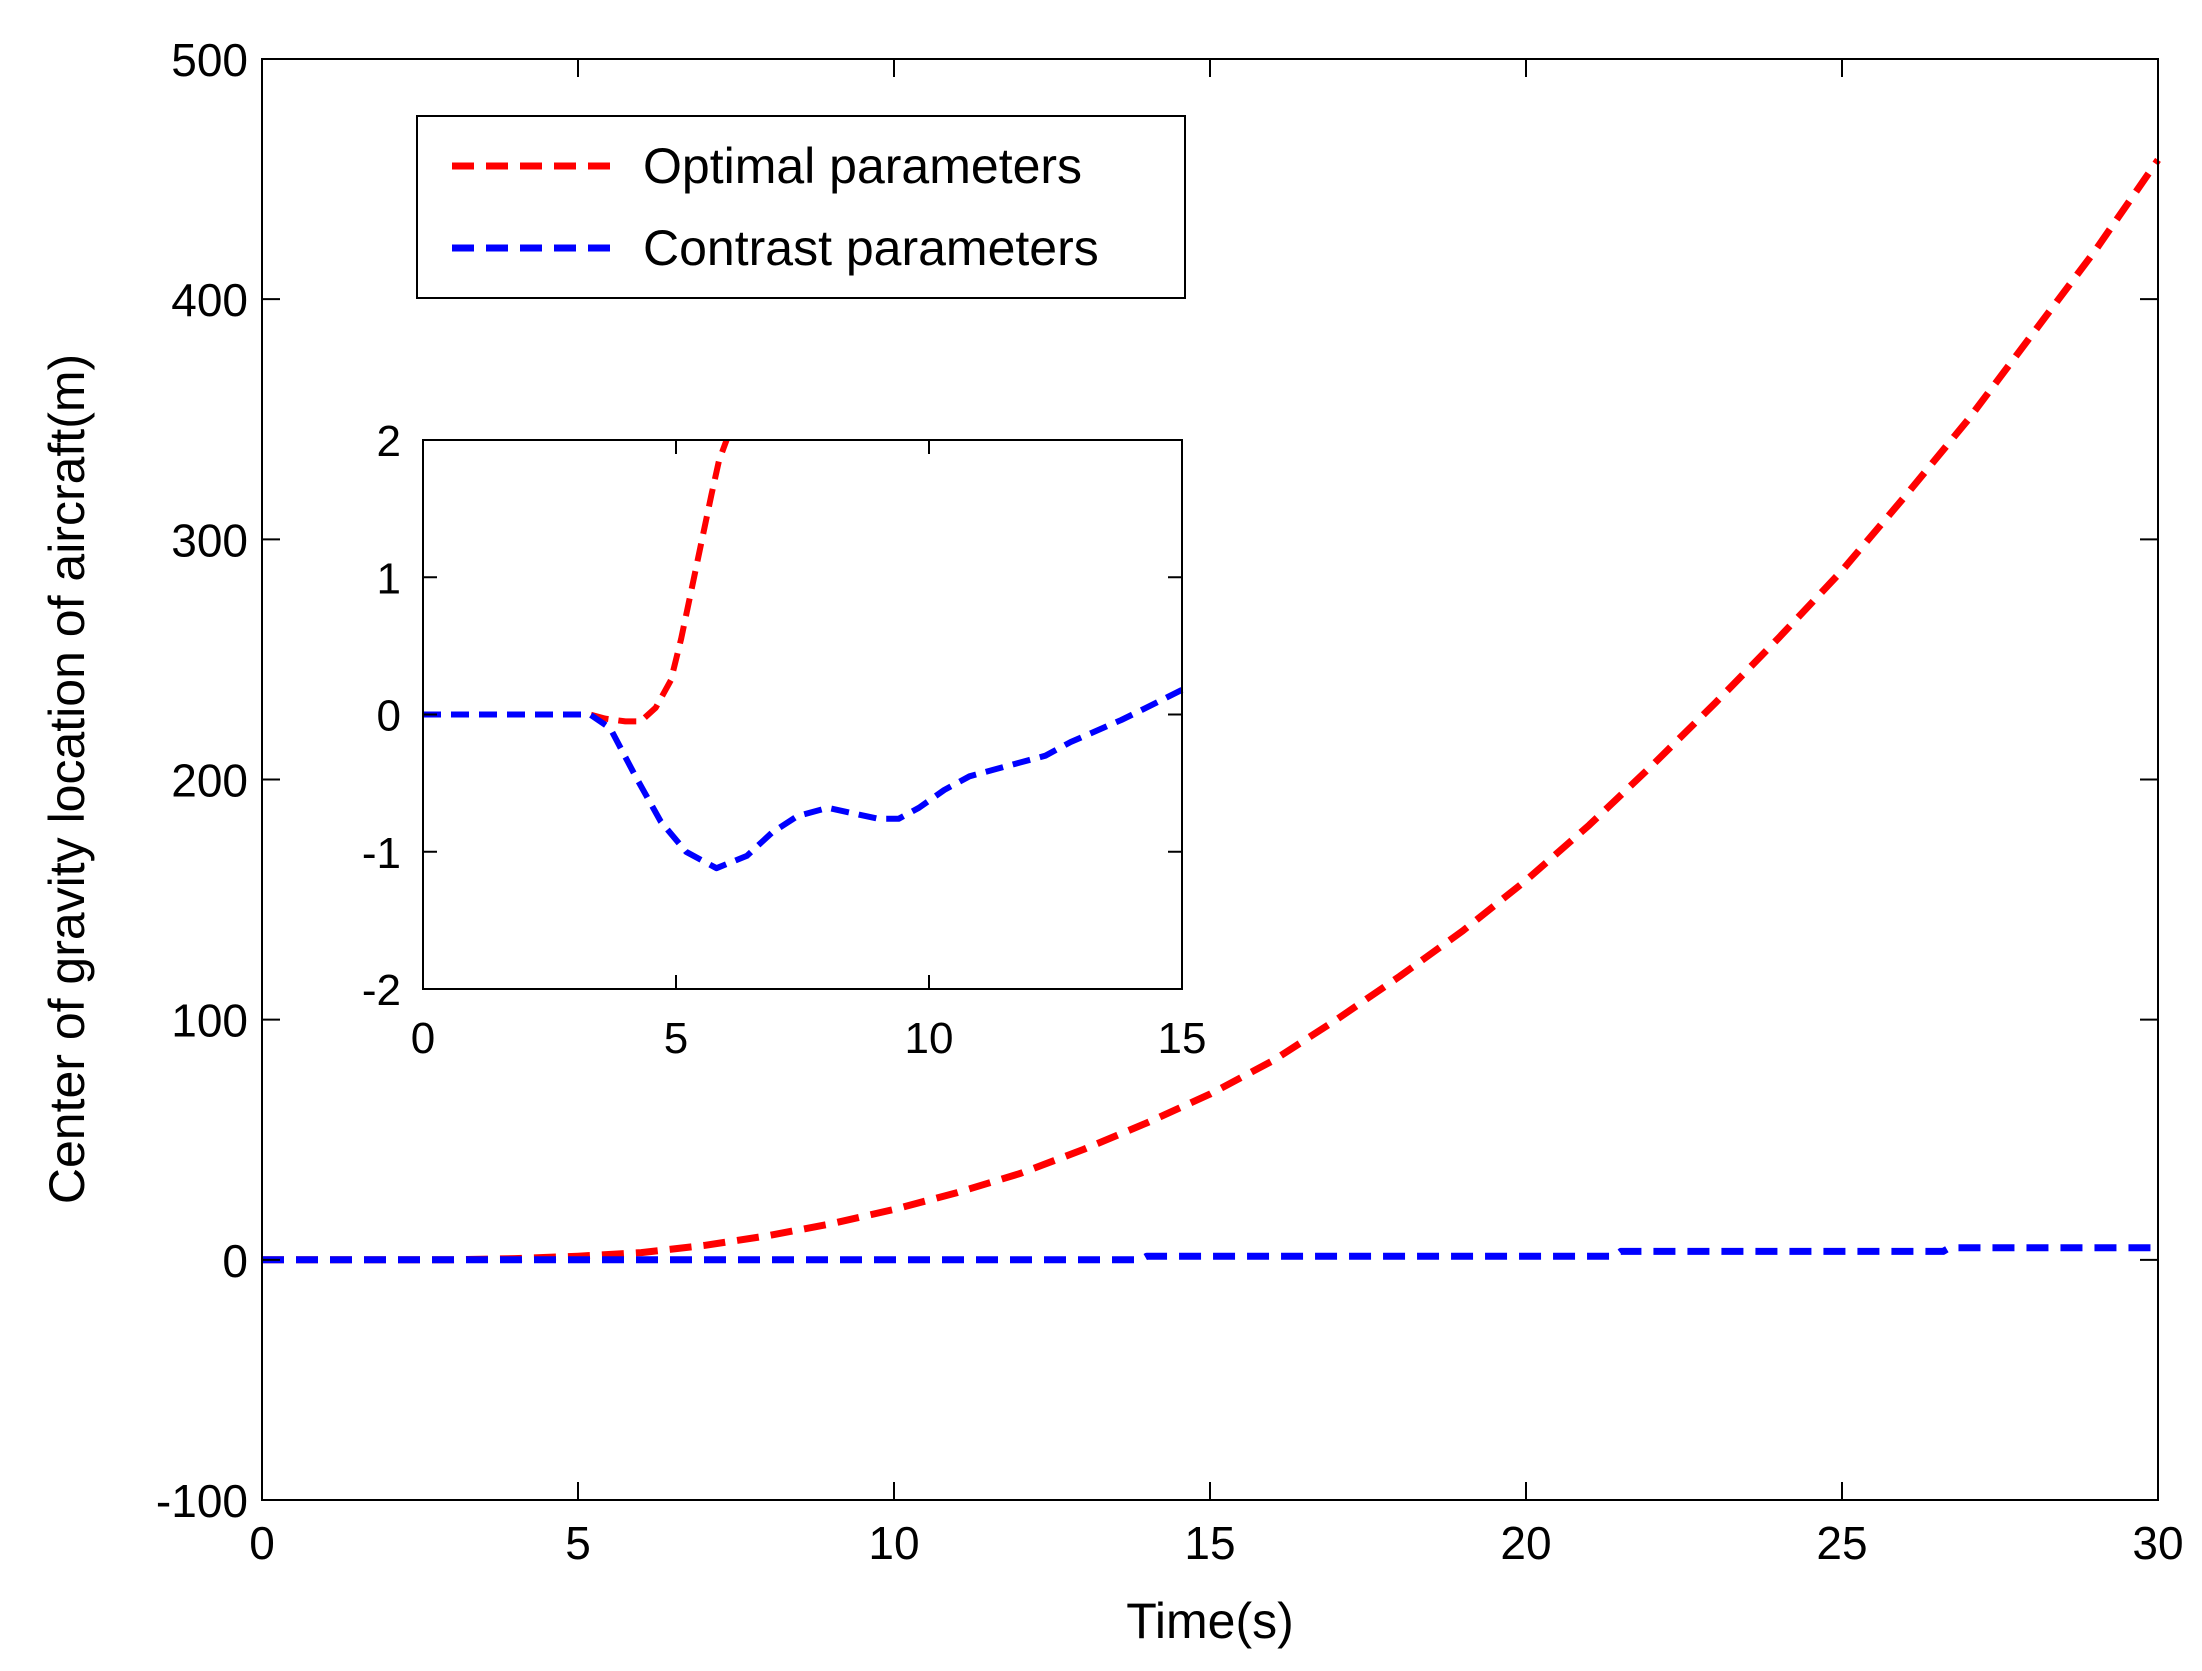  What do you see at coordinates (871, 248) in the screenshot?
I see `legend-label-contrast: Contrast parameters` at bounding box center [871, 248].